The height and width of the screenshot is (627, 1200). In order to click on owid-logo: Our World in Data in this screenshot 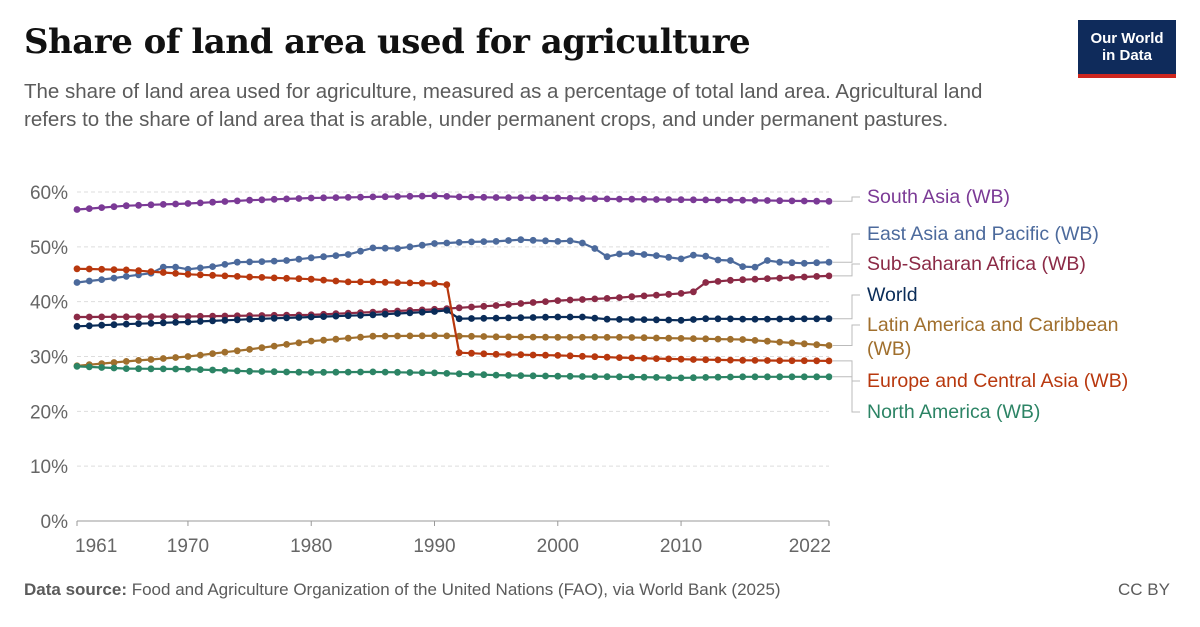, I will do `click(1127, 49)`.